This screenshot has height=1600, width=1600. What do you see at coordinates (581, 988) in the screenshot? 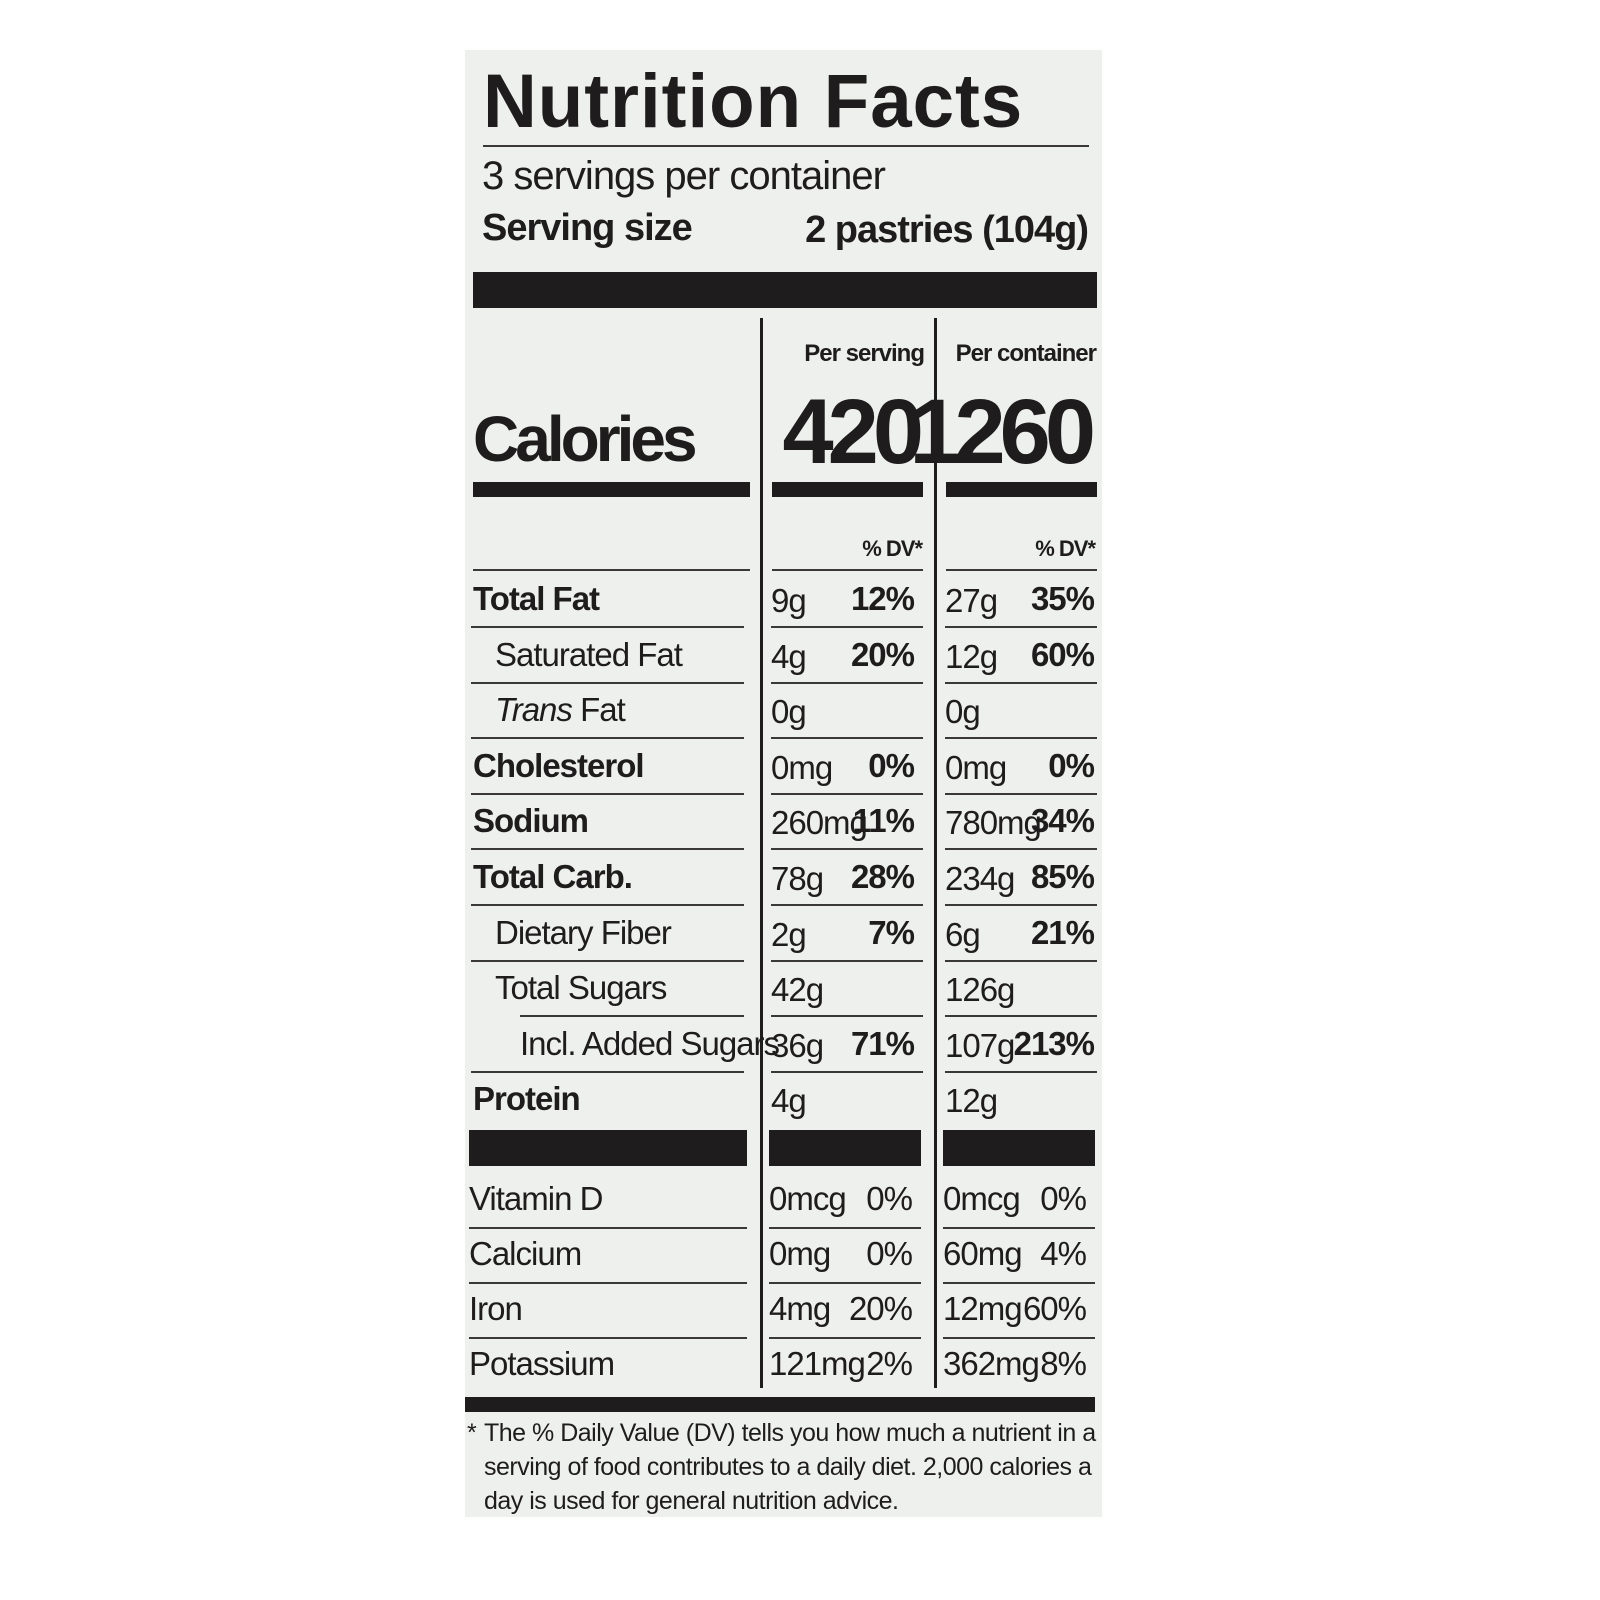
I see `nutrient-name: Total Sugars` at bounding box center [581, 988].